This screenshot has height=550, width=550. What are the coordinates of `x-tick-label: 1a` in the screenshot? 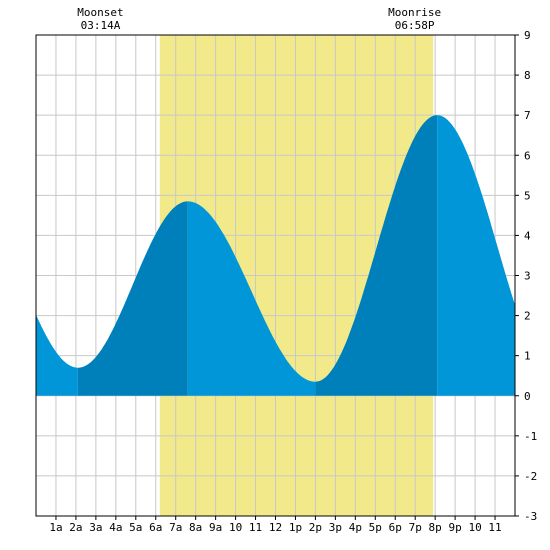 It's located at (55, 527).